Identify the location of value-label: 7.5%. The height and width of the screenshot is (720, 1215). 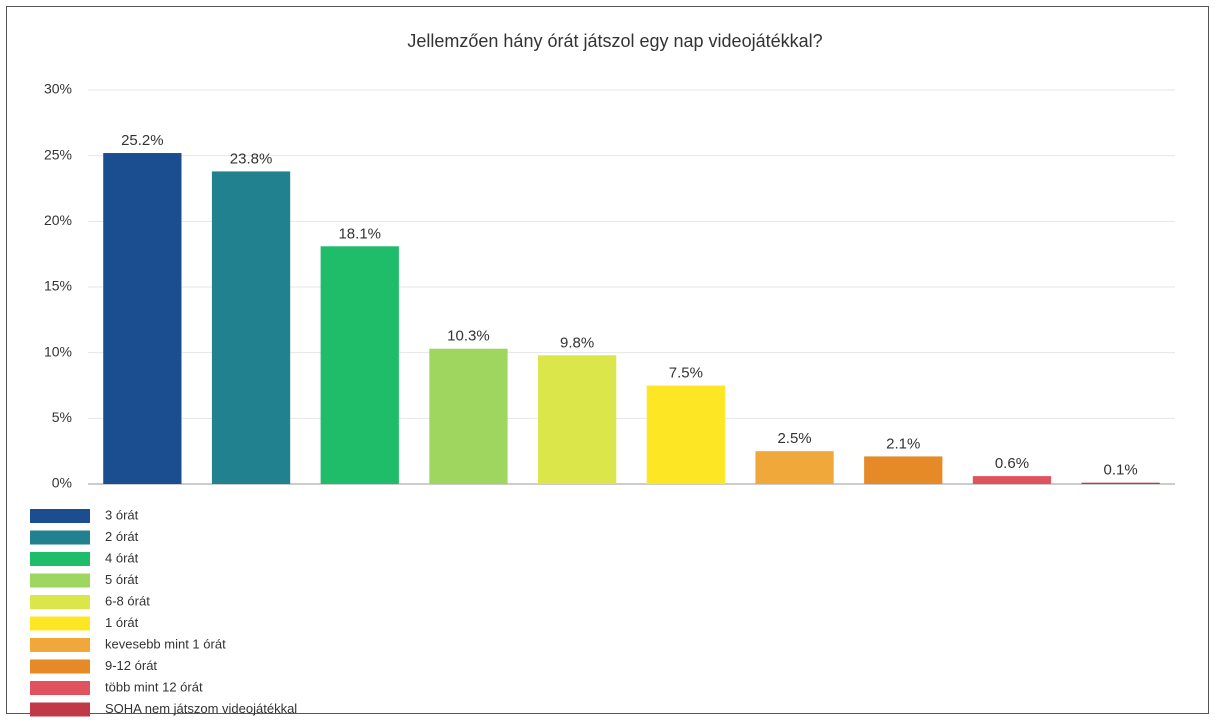
(686, 372).